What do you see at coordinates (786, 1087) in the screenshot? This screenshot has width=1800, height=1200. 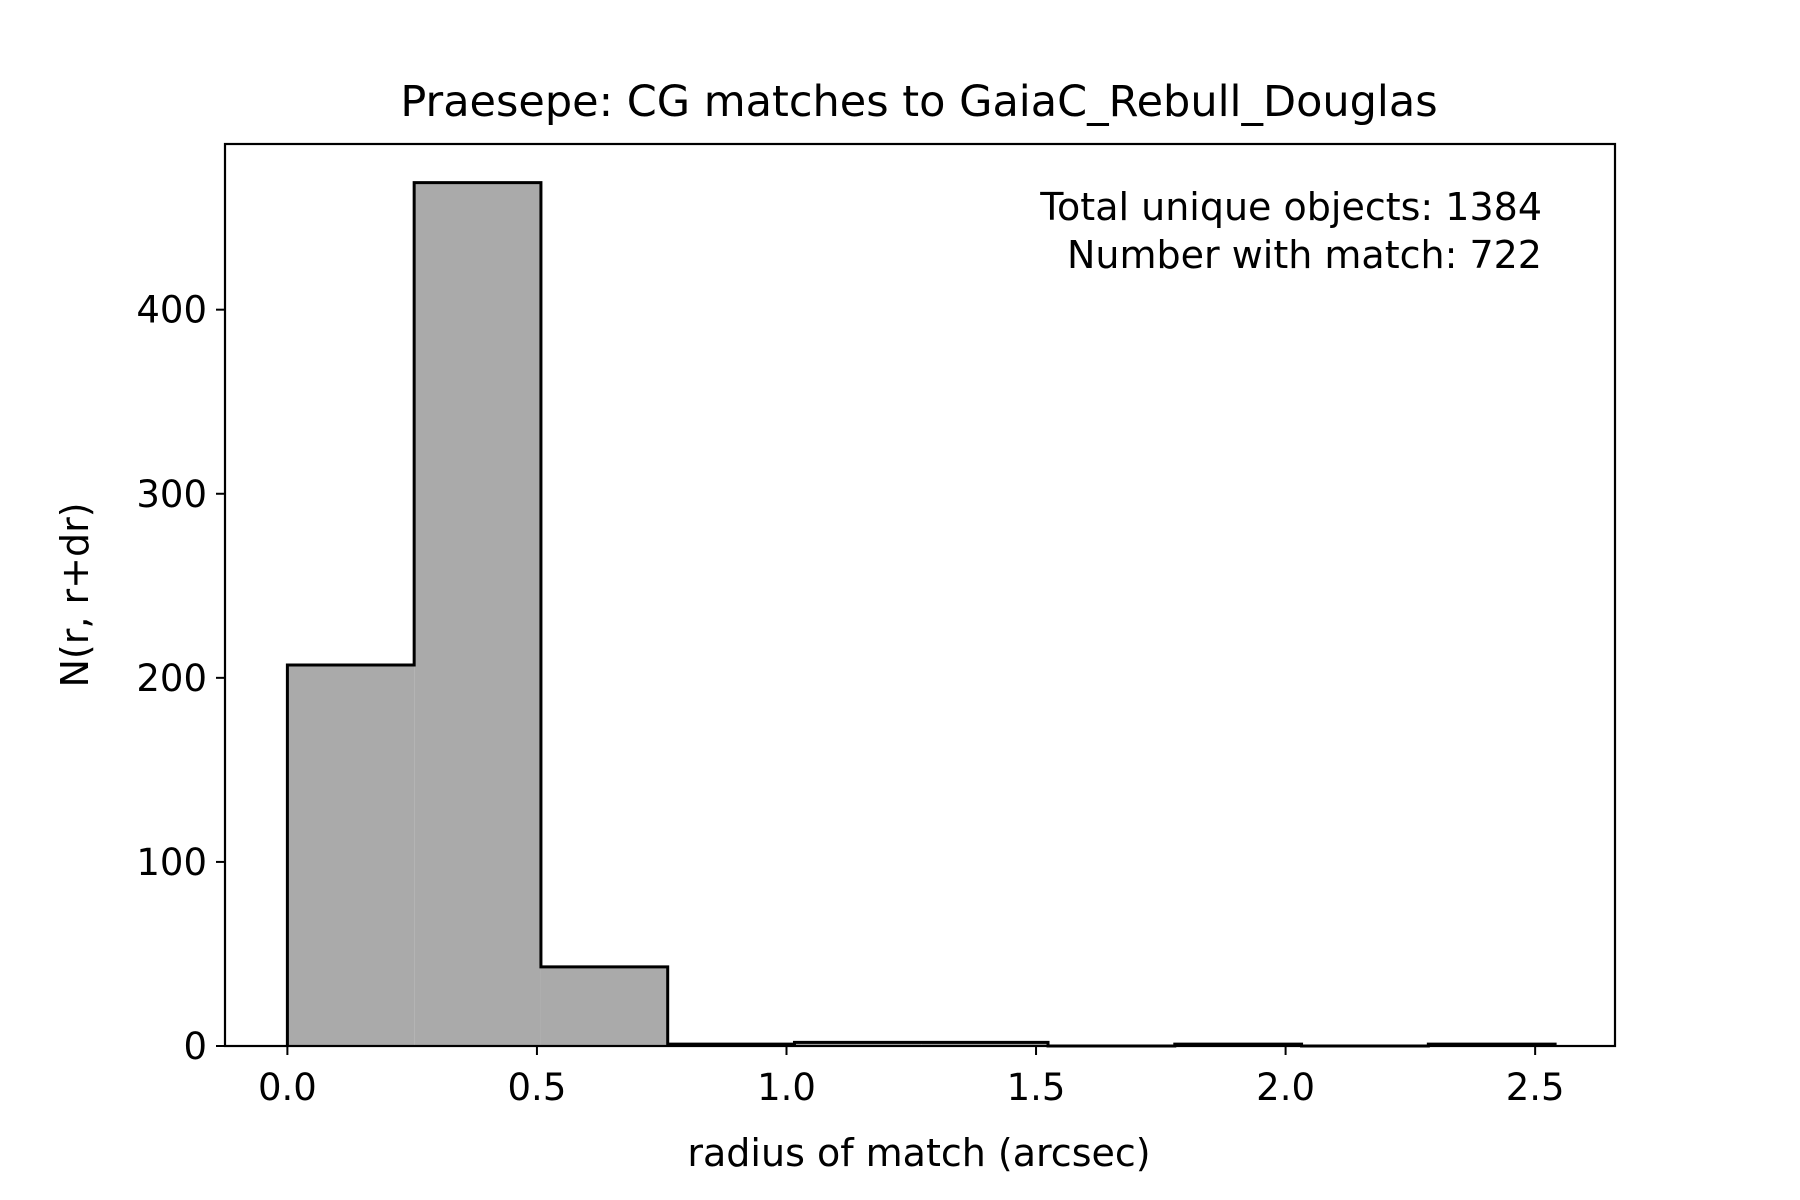 I see `x-tick-label: 1.0` at bounding box center [786, 1087].